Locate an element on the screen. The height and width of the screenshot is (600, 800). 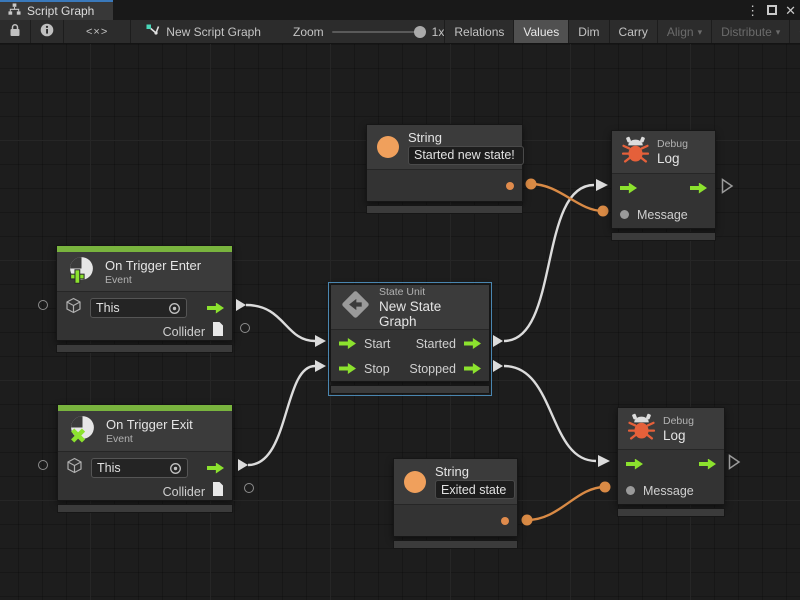
arrowhead-debug-top-in is located at coordinates (602, 185).